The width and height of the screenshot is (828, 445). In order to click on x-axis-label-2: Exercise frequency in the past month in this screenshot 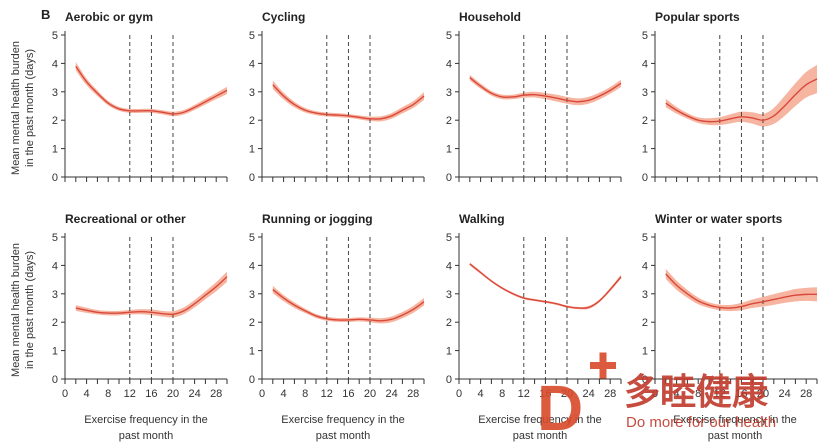, I will do `click(343, 428)`.